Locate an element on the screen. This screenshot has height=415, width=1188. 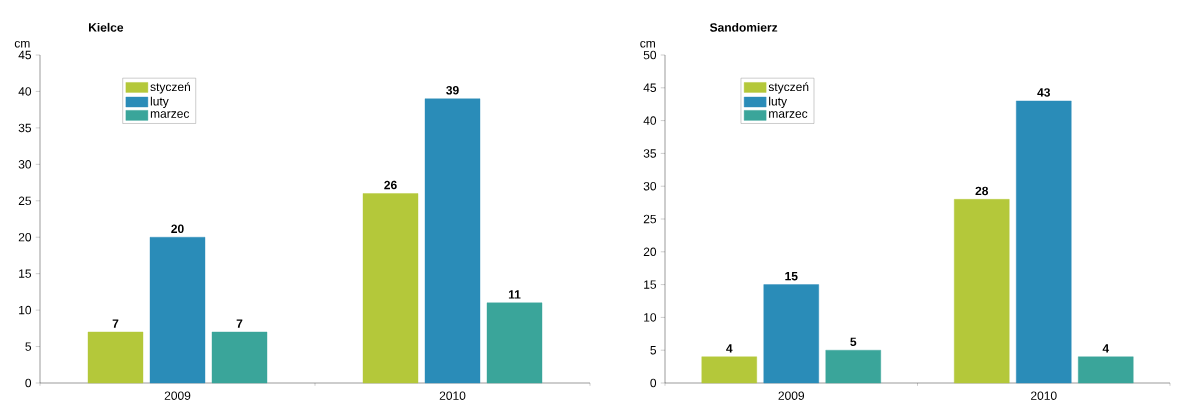
data-label: 11 is located at coordinates (514, 294).